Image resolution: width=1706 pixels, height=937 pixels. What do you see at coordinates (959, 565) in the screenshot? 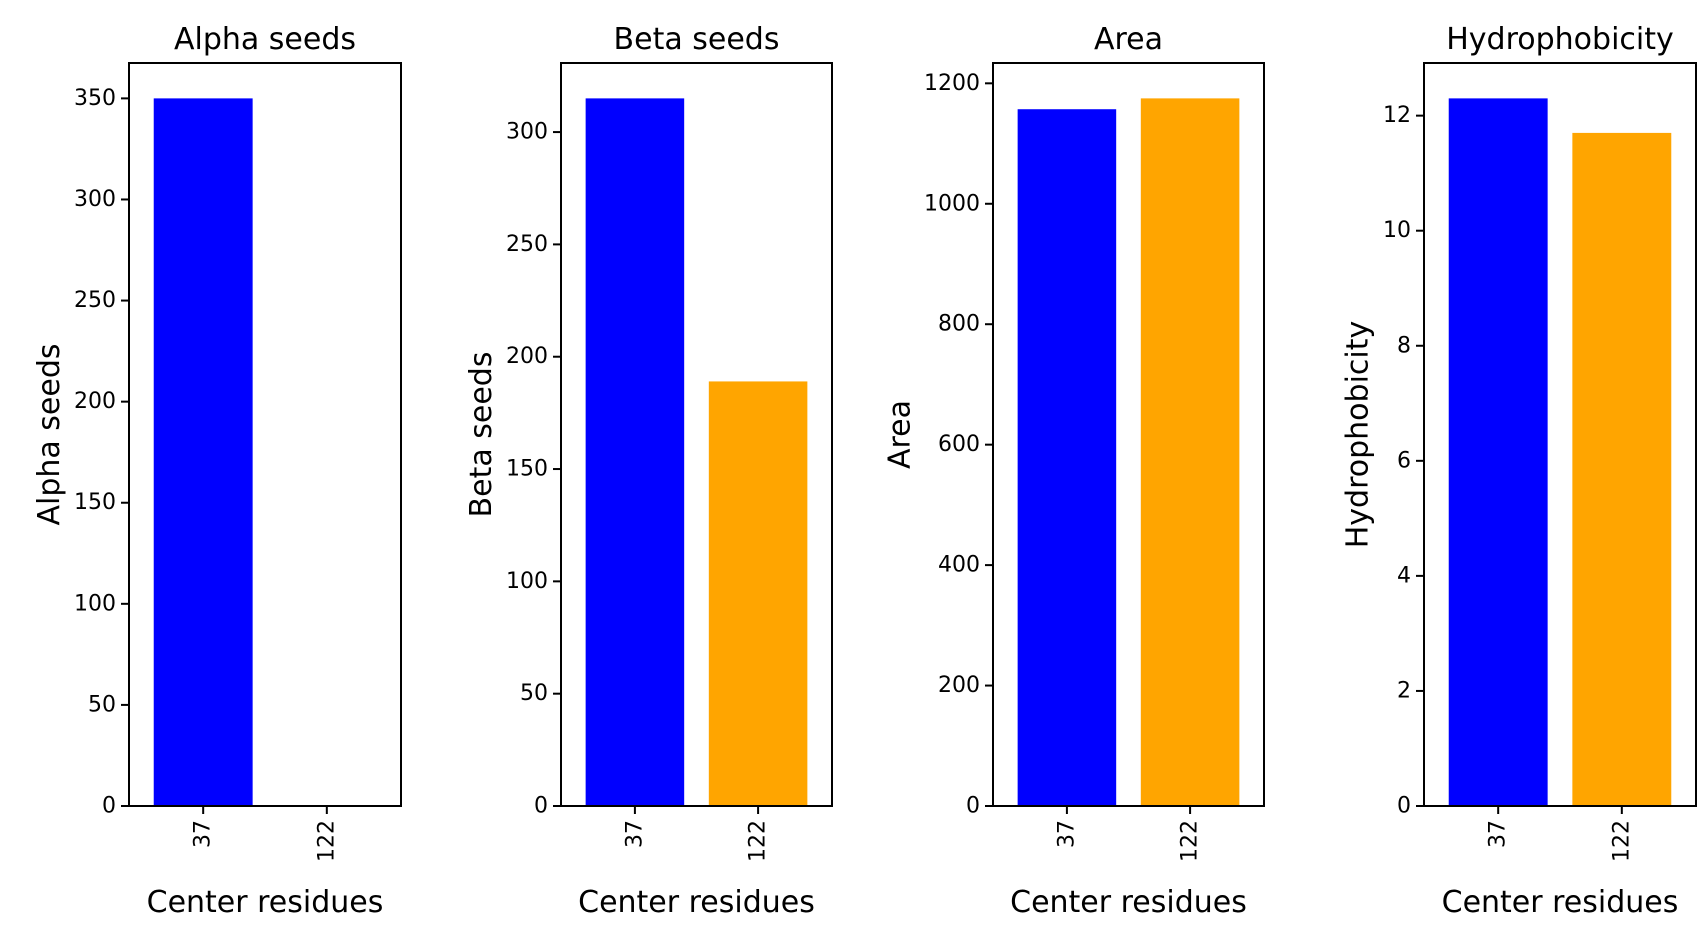
I see `y-tick-label: 400` at bounding box center [959, 565].